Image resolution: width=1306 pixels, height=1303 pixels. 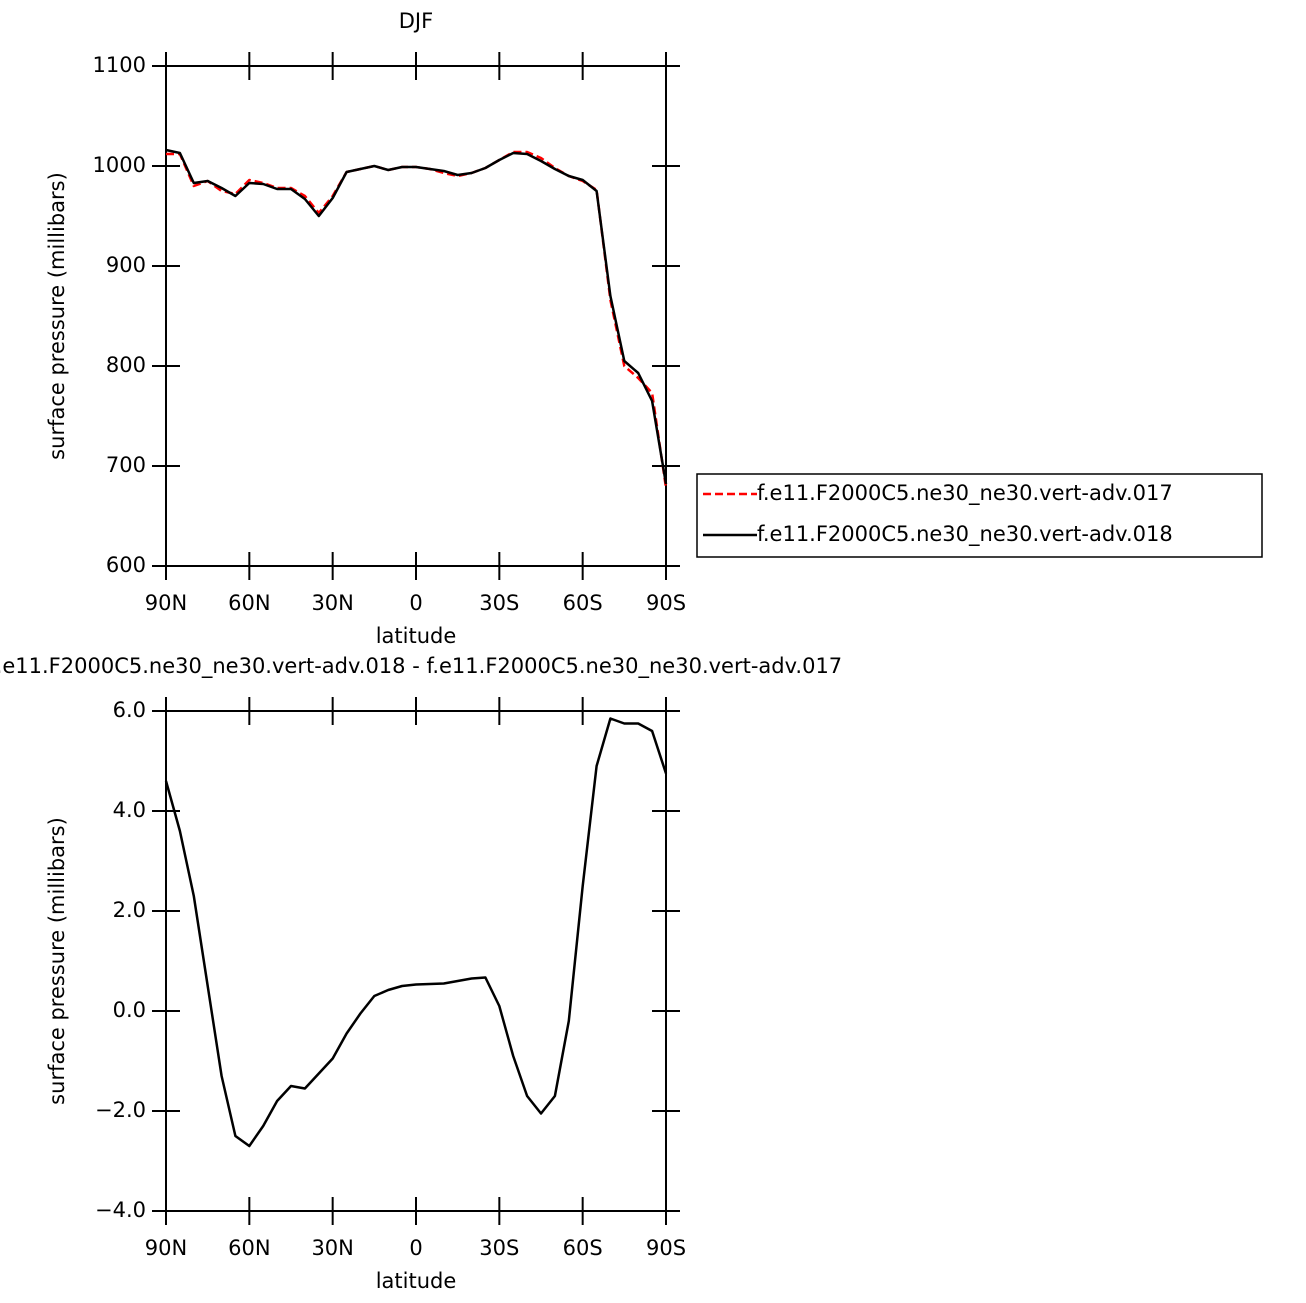 I want to click on y-tick-label: 700, so click(x=126, y=465).